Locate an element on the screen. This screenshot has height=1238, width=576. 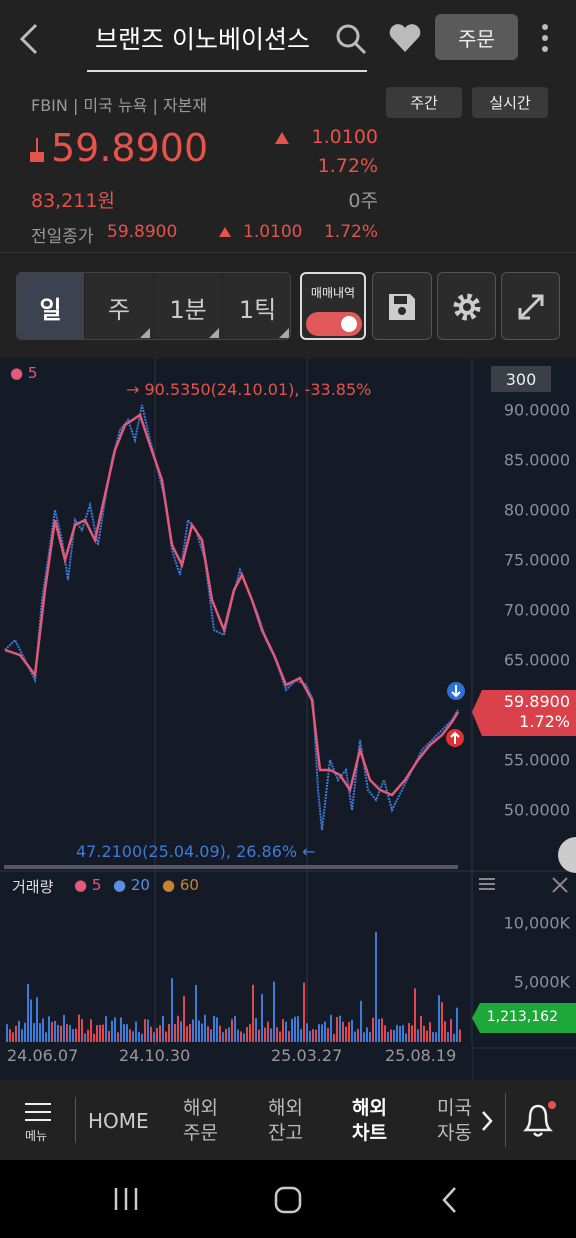
last-price: 59.8900 is located at coordinates (536, 701).